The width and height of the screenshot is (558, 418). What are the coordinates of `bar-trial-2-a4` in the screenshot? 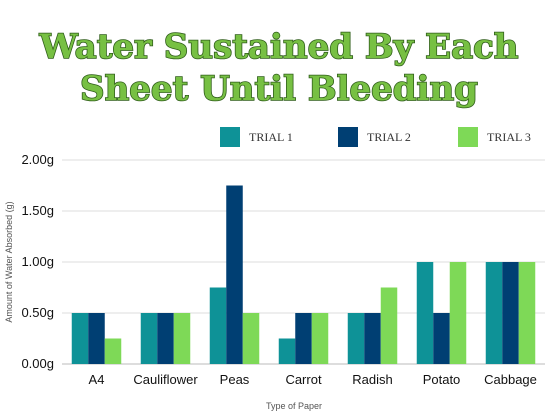 It's located at (96, 338).